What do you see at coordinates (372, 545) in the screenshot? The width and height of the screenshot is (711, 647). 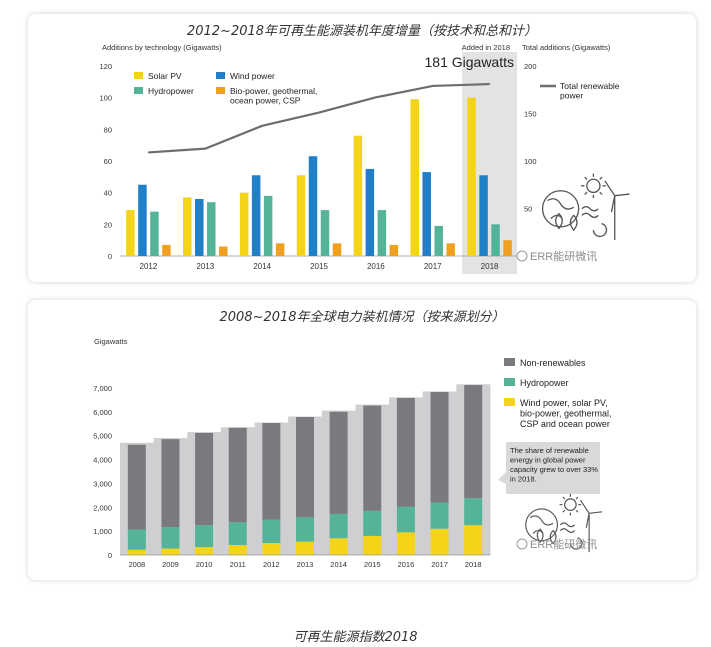 I see `bar-wind-power-solar-pv-bio--2015` at bounding box center [372, 545].